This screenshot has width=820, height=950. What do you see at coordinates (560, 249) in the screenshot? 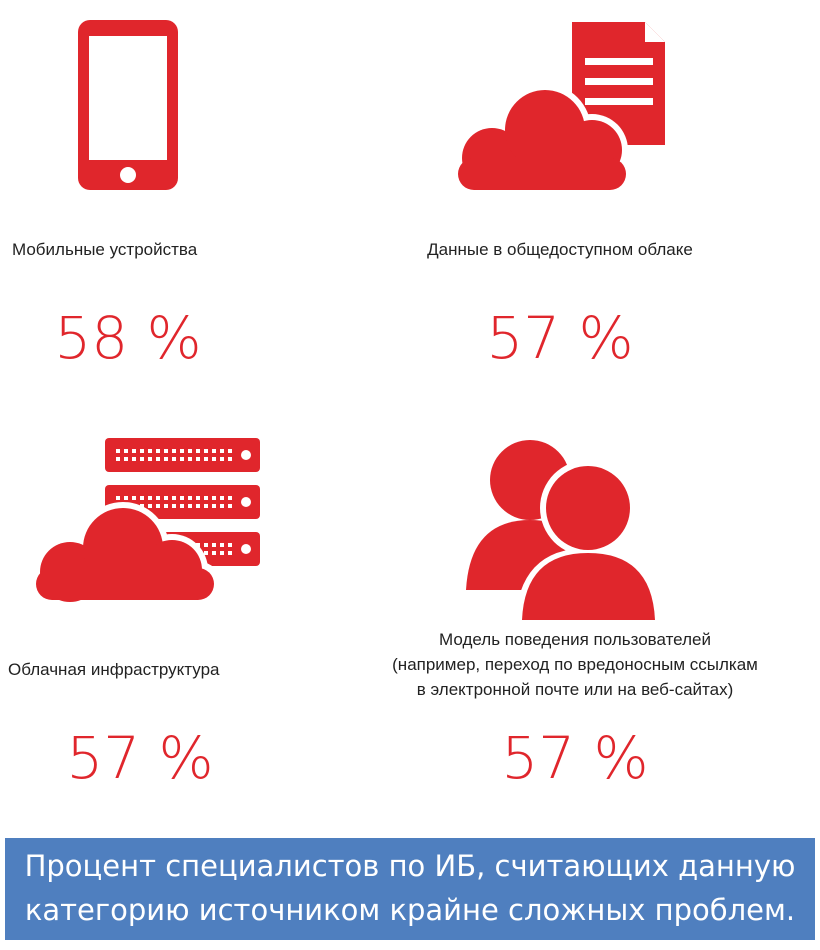
I see `item-label: Данные в общедоступном облаке` at bounding box center [560, 249].